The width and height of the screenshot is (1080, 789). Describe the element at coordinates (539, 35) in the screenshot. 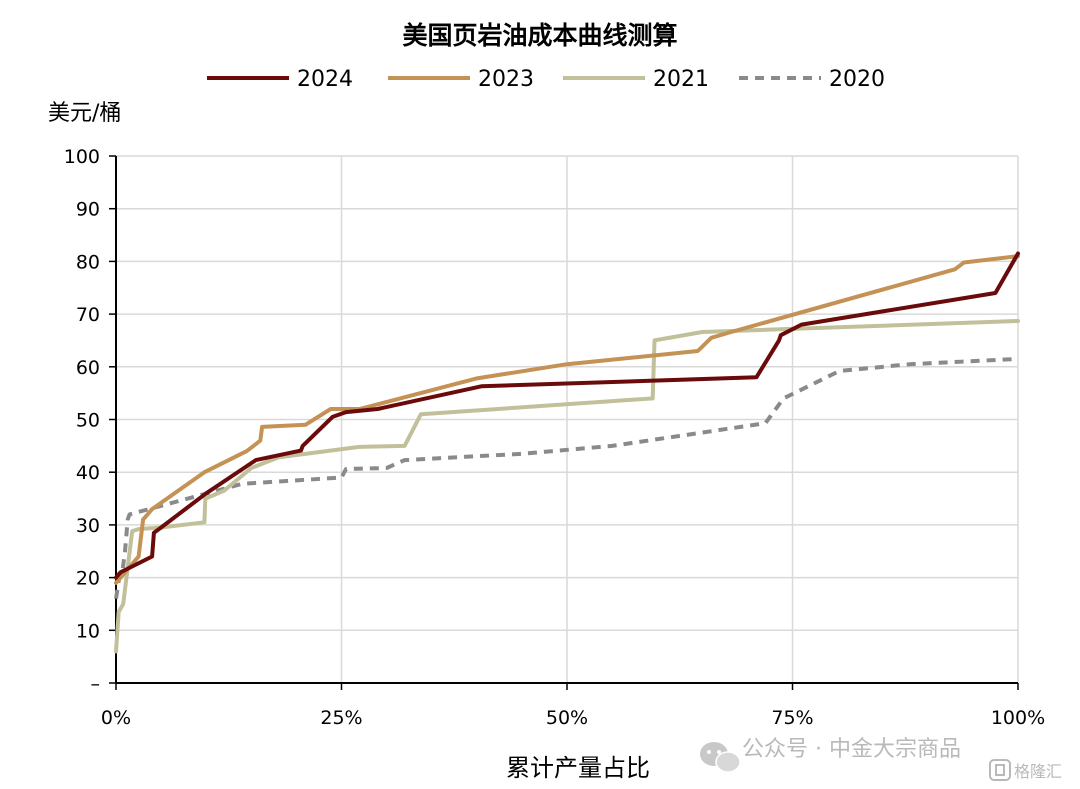

I see `chart-title: 美国页岩油成本曲线测算` at that location.